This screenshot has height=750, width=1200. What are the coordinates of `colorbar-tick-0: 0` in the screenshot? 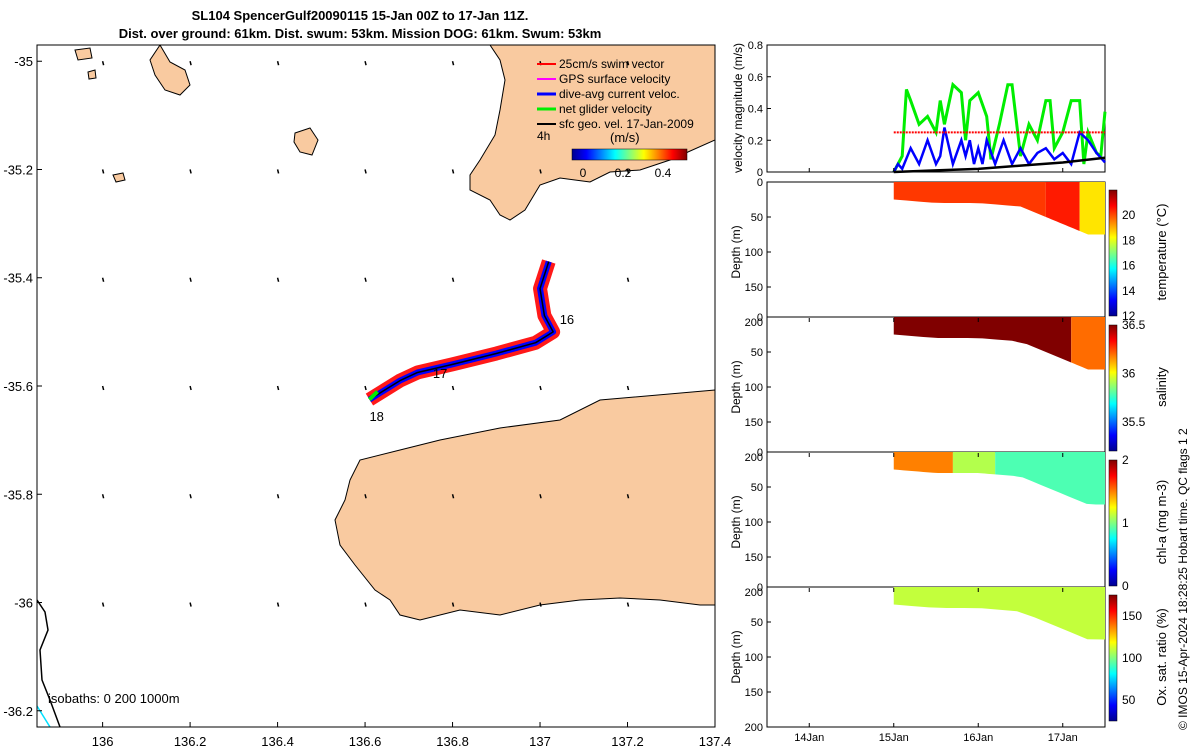 It's located at (583, 173).